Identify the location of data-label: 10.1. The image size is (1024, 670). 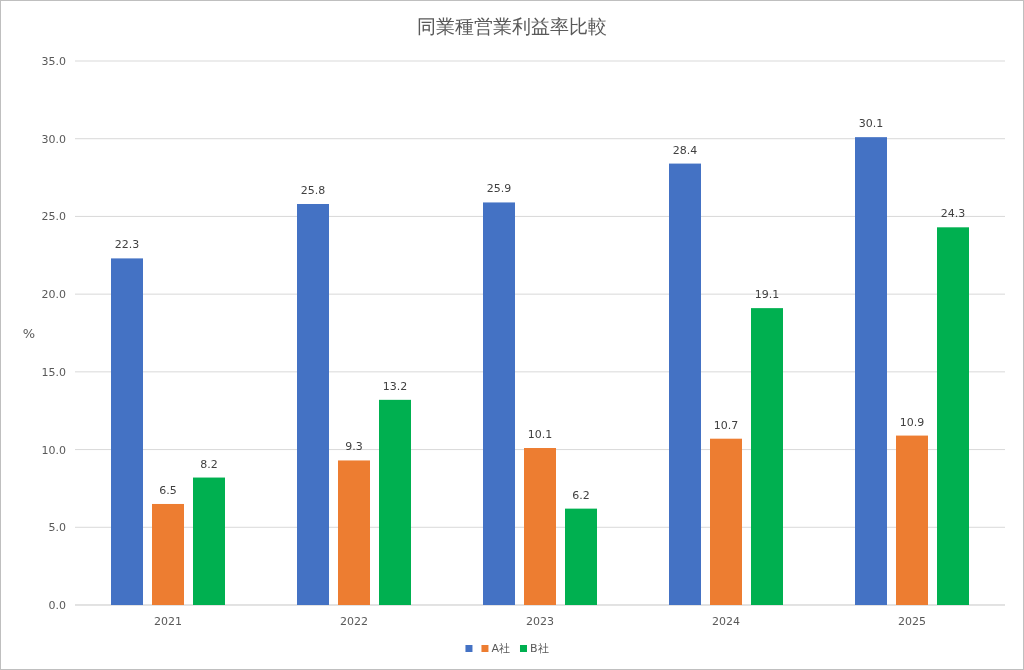
(540, 435).